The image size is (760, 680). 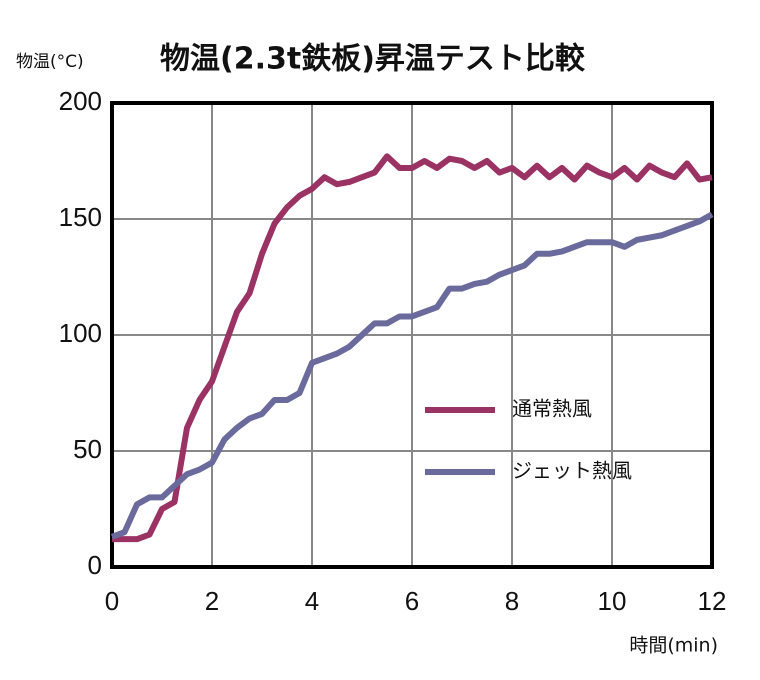 What do you see at coordinates (80, 217) in the screenshot?
I see `y-tick-label: 150` at bounding box center [80, 217].